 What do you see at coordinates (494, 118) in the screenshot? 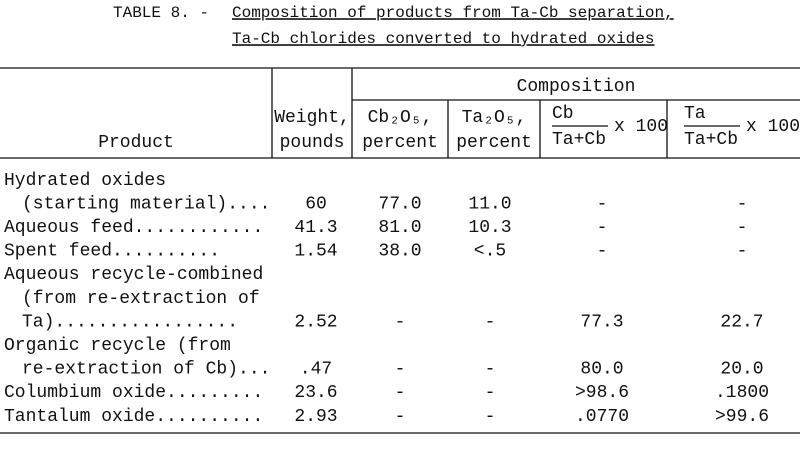
I see `header: Ta₂O₅,` at bounding box center [494, 118].